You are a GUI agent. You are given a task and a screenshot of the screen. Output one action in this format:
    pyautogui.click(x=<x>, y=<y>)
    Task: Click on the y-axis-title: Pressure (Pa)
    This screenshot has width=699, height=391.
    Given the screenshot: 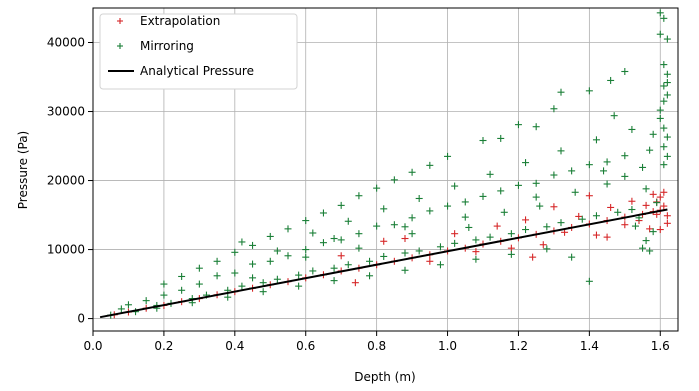 What is the action you would take?
    pyautogui.click(x=23, y=170)
    